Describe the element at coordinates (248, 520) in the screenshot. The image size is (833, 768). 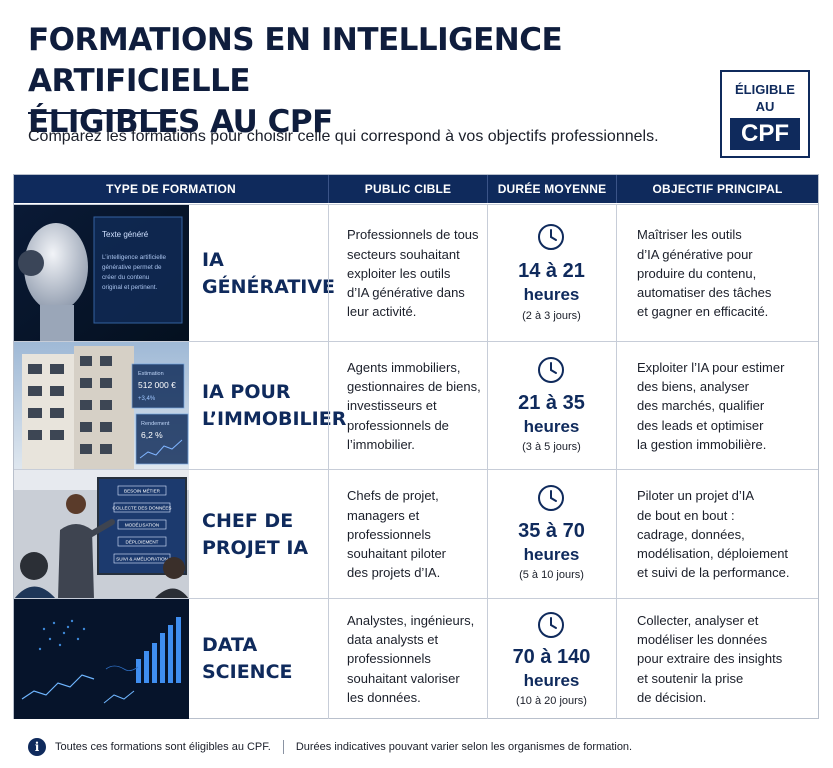
I see `formation-name-line: CHEF DE` at that location.